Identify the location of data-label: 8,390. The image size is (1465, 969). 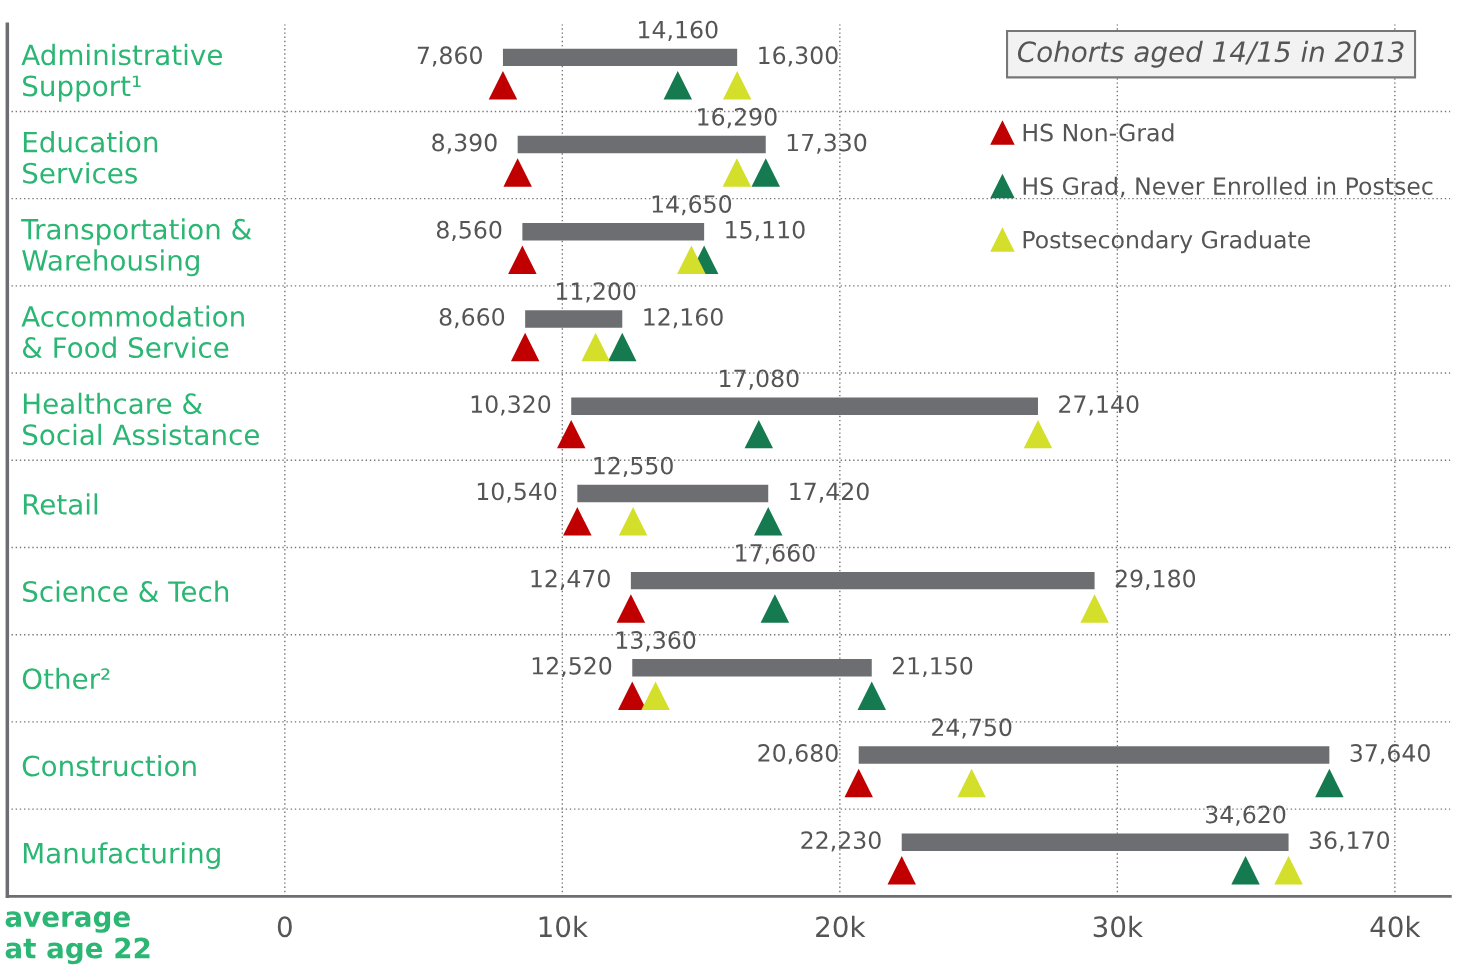
(464, 143).